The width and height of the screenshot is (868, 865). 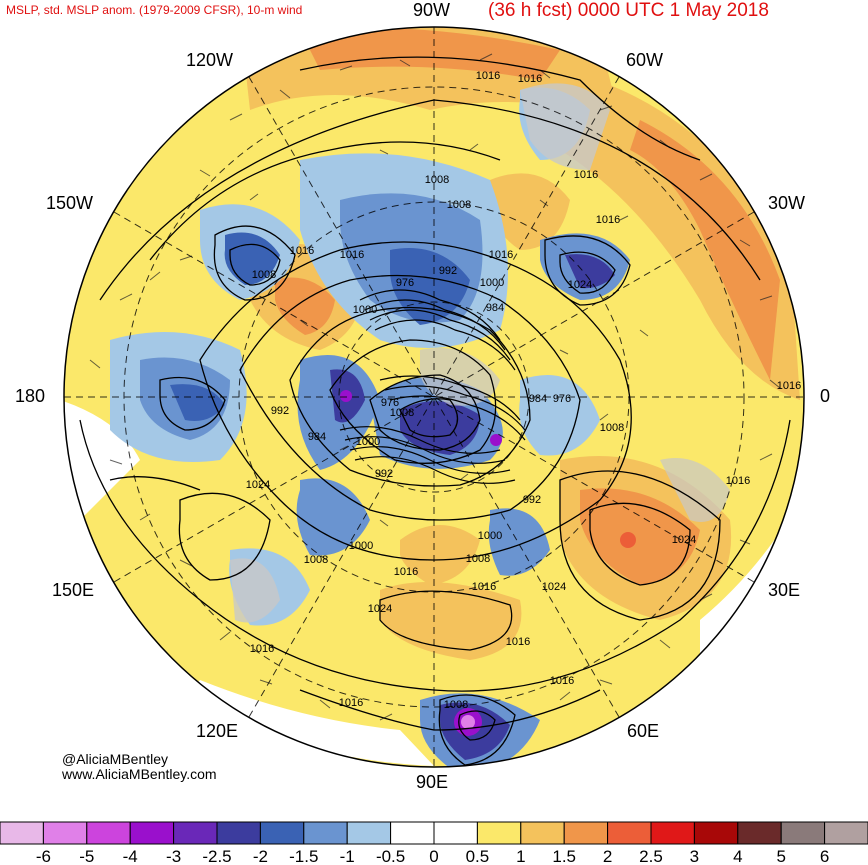 I want to click on colorbar-tick-label: 0.5, so click(x=478, y=856).